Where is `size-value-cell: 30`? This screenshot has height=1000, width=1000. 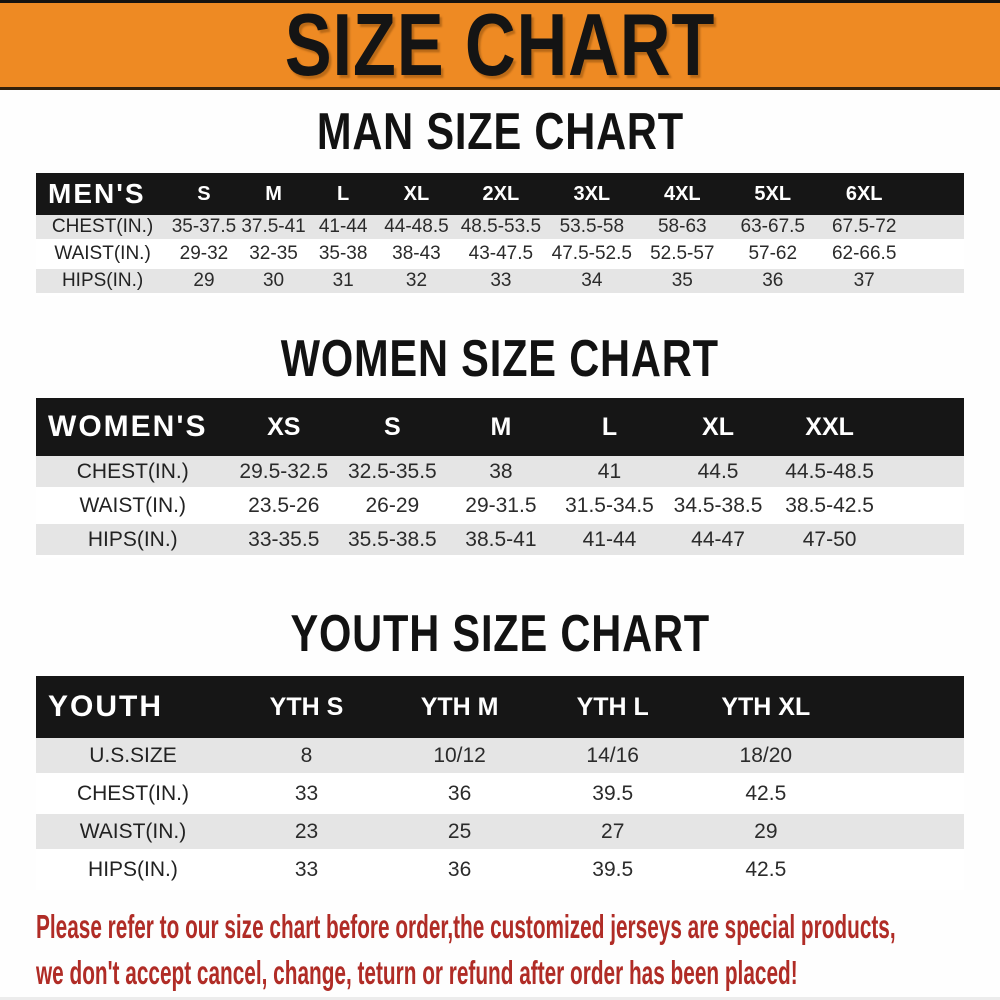
size-value-cell: 30 is located at coordinates (273, 281).